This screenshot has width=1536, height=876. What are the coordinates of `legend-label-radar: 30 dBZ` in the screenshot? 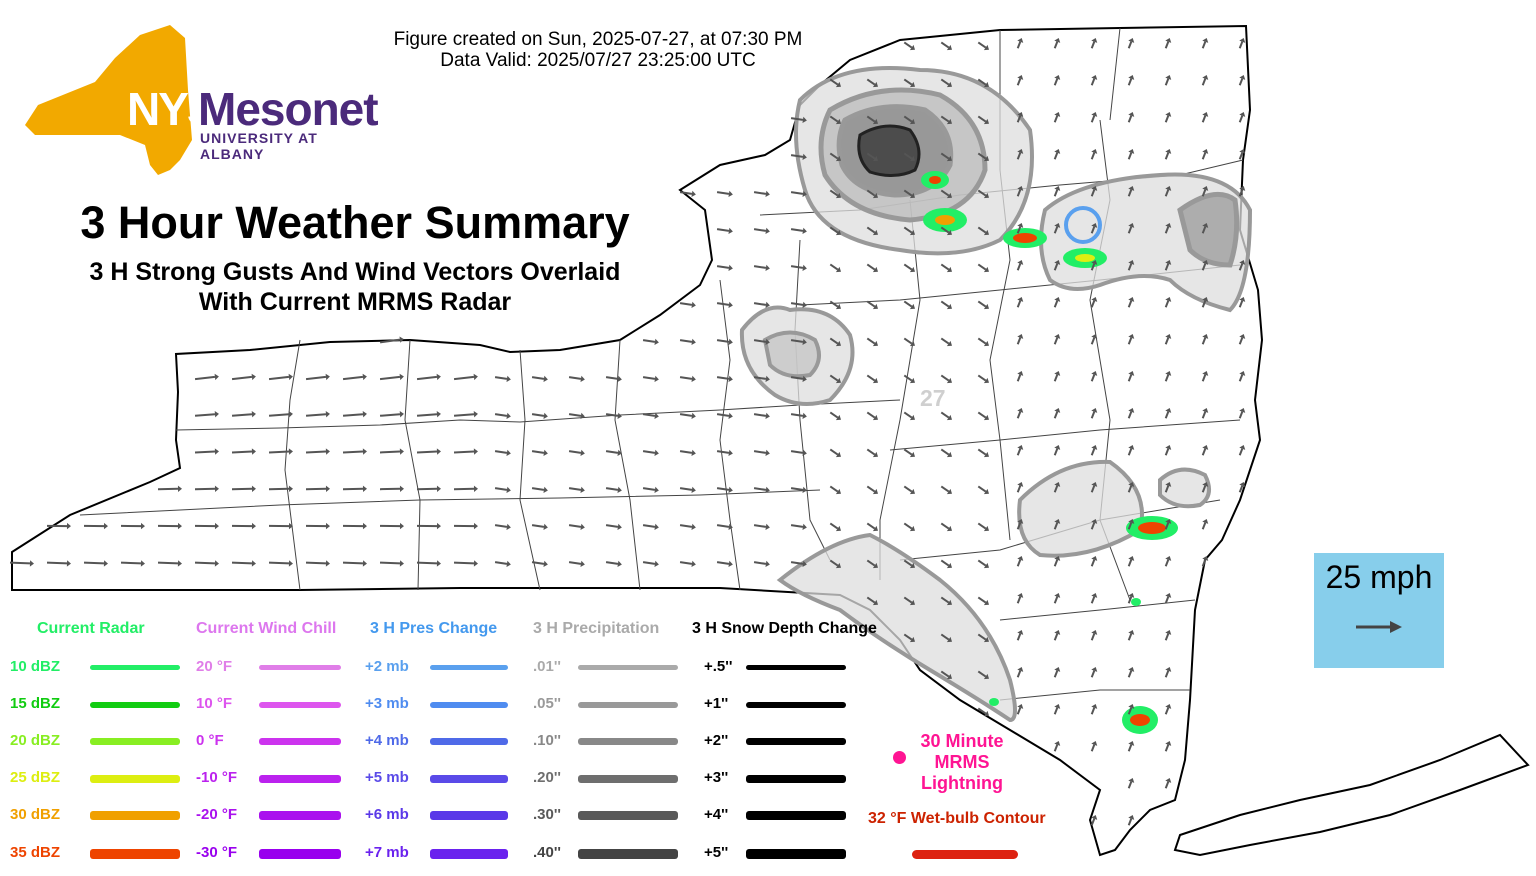 It's located at (35, 814).